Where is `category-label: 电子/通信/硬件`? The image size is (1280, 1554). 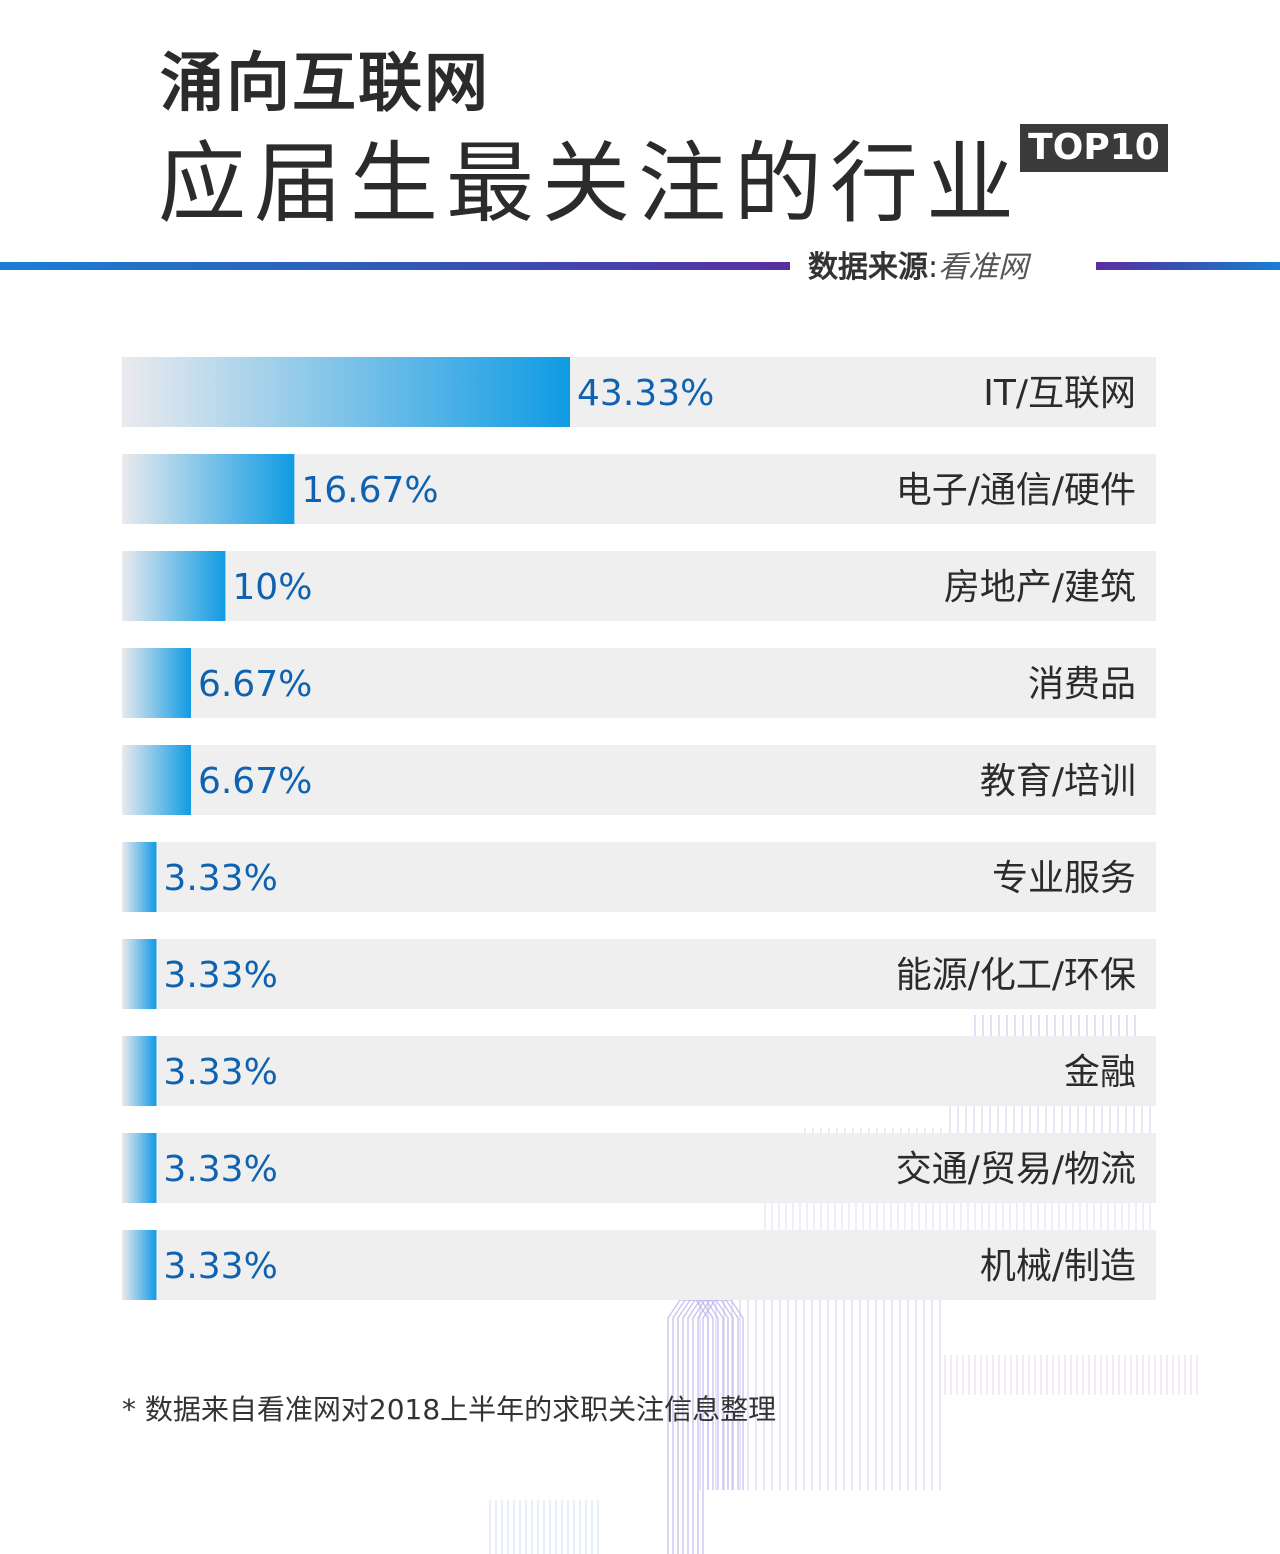 category-label: 电子/通信/硬件 is located at coordinates (1016, 490).